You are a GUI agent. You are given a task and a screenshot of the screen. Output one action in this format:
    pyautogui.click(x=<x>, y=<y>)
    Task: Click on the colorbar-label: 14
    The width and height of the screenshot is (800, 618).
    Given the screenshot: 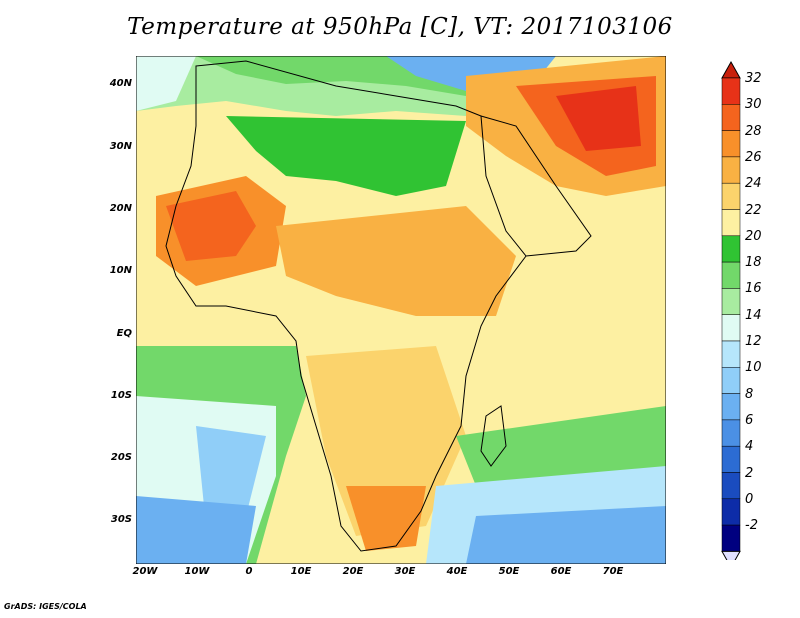 What is the action you would take?
    pyautogui.click(x=753, y=315)
    